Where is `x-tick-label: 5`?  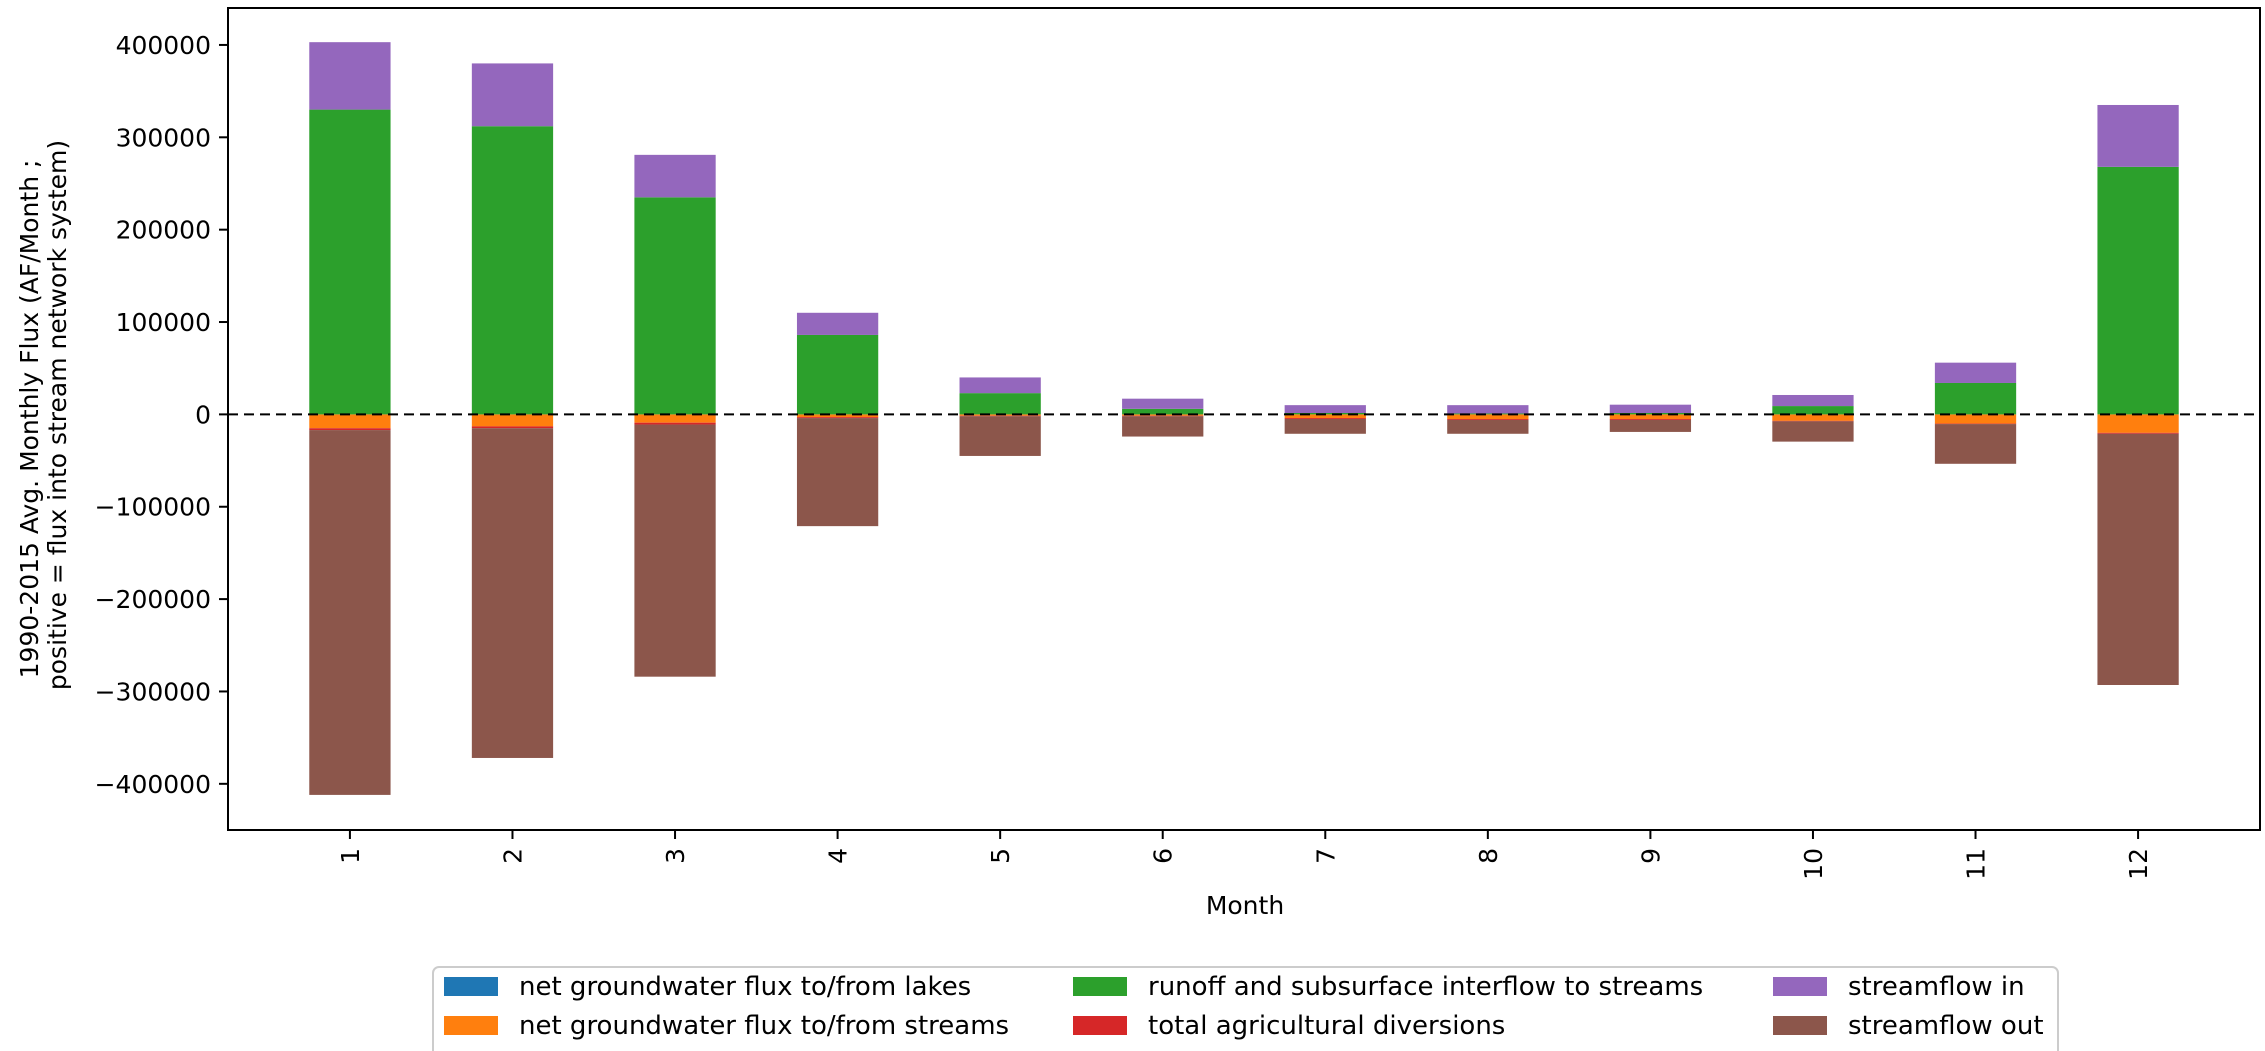 x-tick-label: 5 is located at coordinates (1000, 856).